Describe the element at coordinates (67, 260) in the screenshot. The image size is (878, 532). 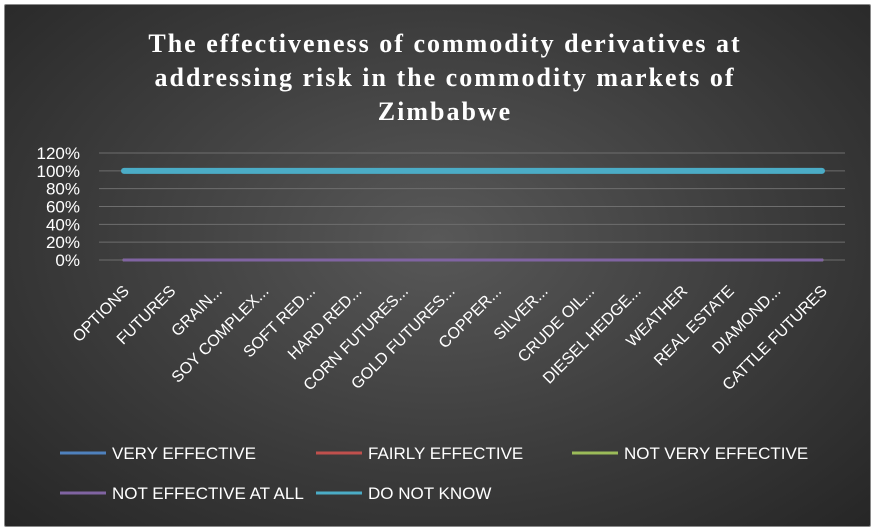
I see `y-tick-label: 0%` at that location.